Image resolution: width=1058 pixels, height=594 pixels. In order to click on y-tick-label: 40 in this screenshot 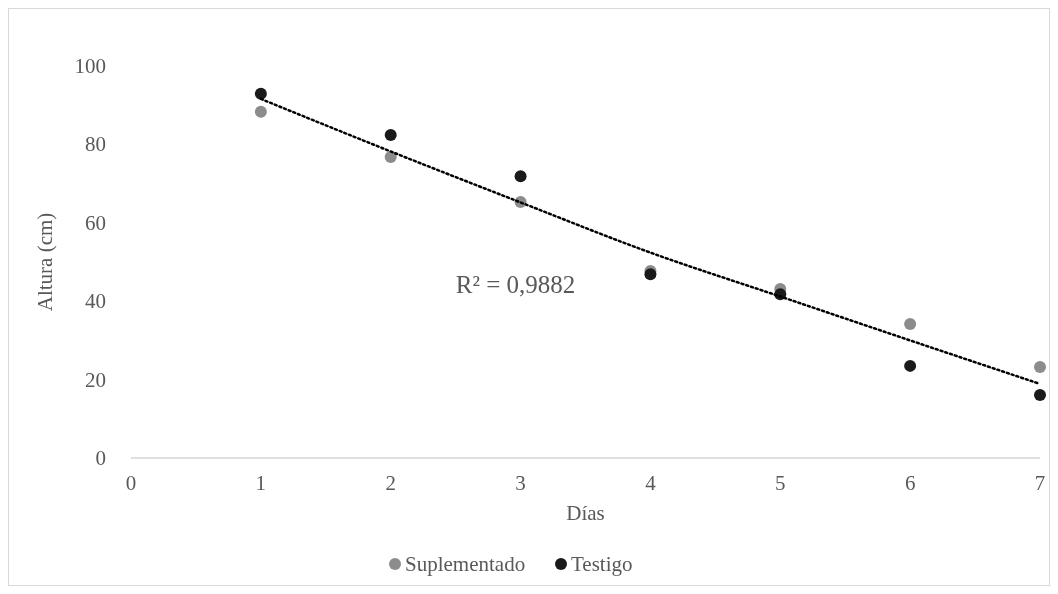, I will do `click(95, 301)`.